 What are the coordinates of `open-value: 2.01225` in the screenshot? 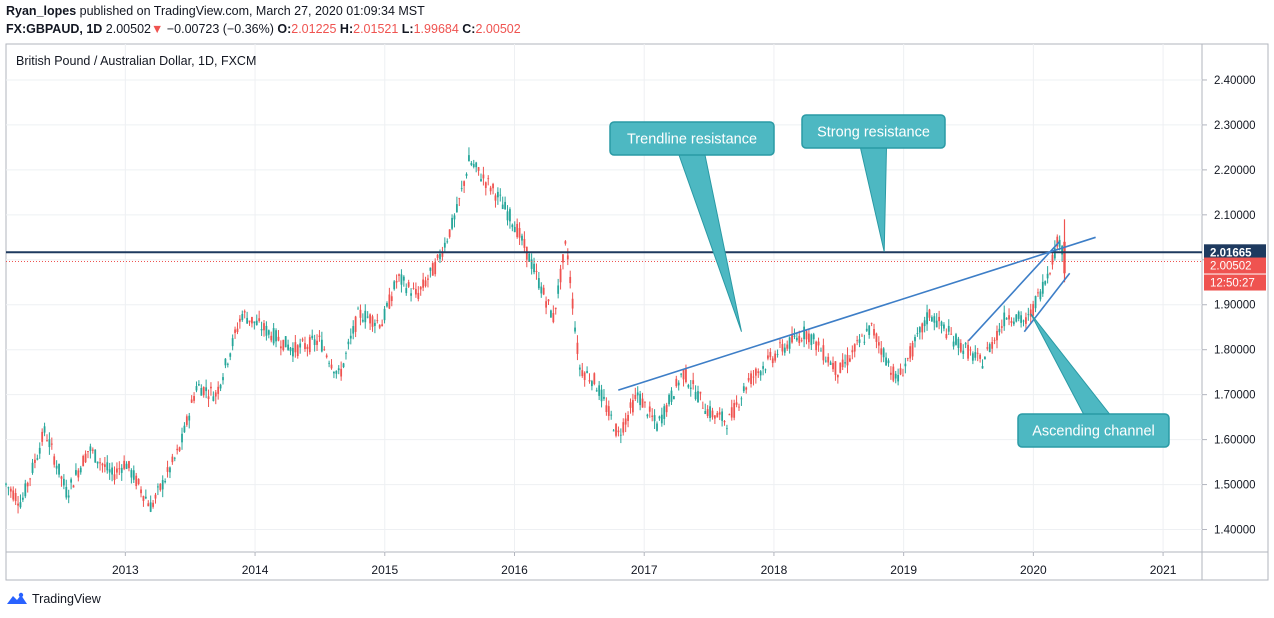 It's located at (314, 29).